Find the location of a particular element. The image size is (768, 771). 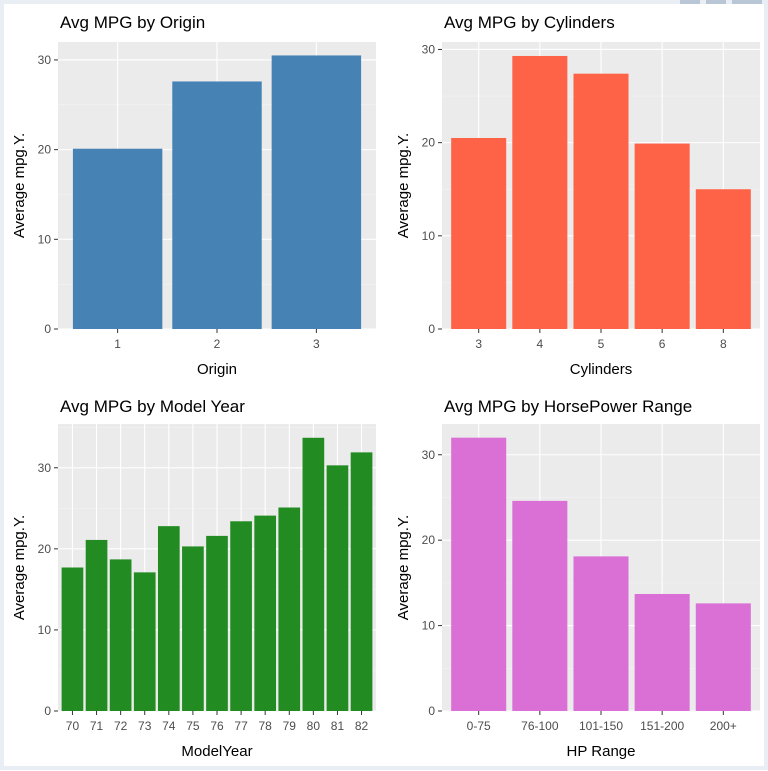

x-tick-label: 0-75 is located at coordinates (479, 726).